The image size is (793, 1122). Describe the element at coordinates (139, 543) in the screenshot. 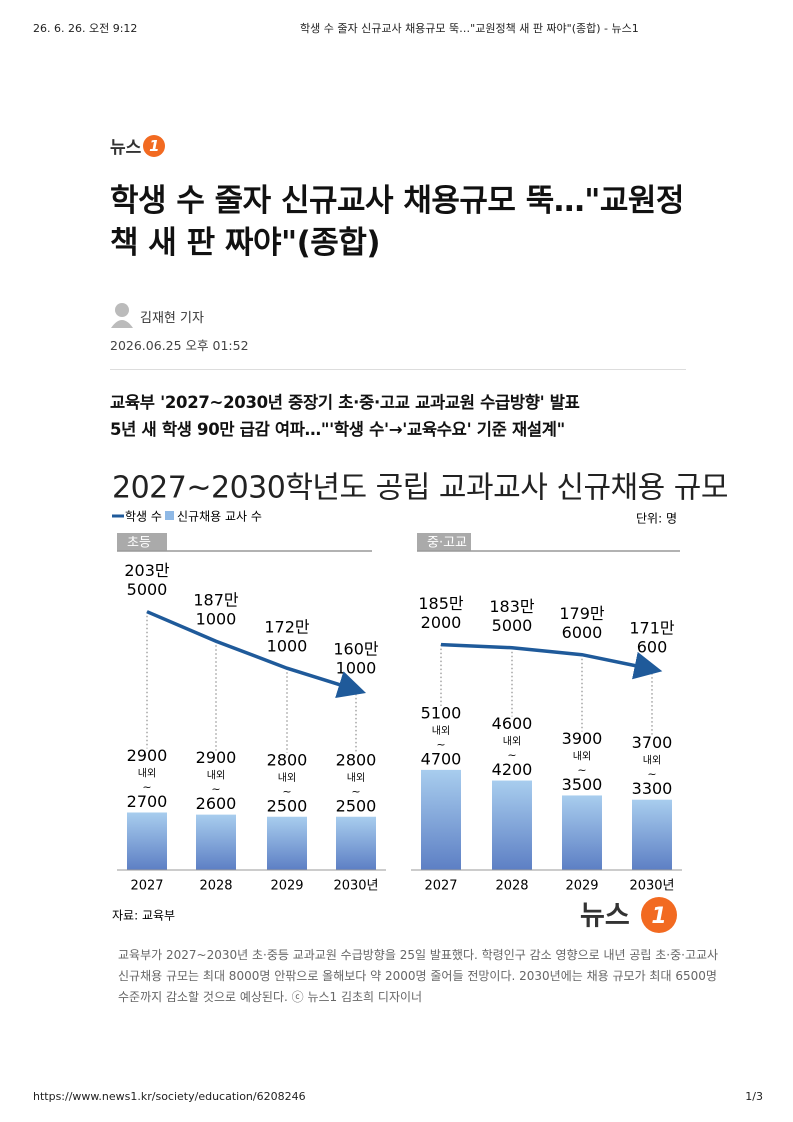

I see `panel-tab-label: 초등` at that location.